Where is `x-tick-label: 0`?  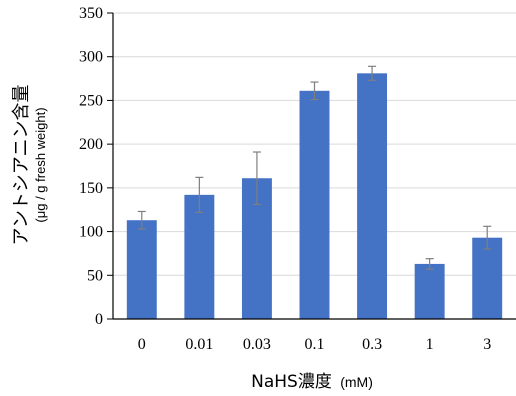
x-tick-label: 0 is located at coordinates (142, 344).